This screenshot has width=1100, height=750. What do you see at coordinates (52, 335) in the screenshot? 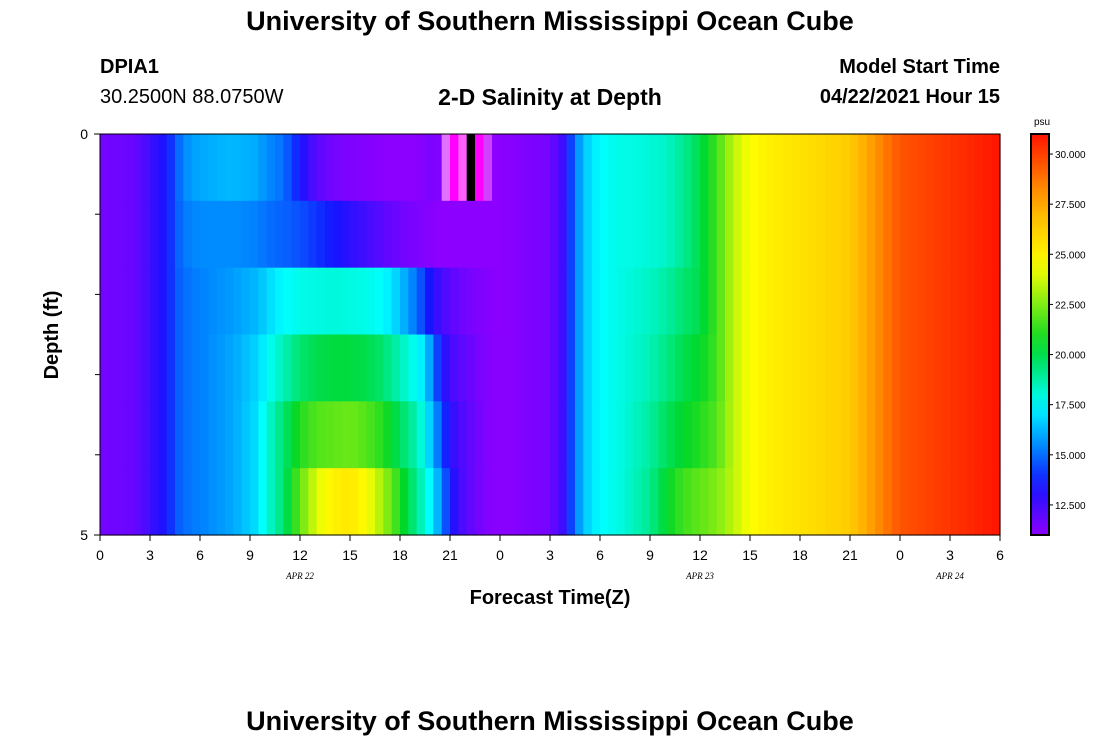
I see `y-axis-label: Depth (ft)` at bounding box center [52, 335].